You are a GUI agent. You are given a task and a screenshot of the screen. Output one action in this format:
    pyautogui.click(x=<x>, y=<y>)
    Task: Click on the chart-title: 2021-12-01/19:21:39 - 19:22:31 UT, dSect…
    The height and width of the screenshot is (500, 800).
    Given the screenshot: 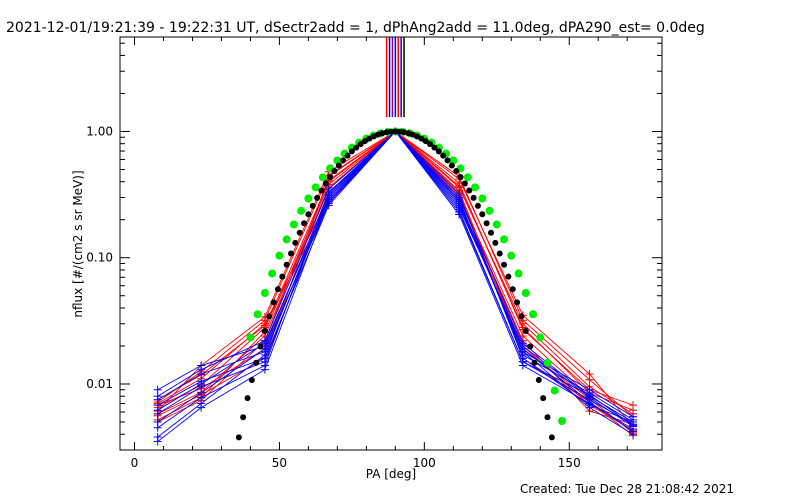 What is the action you would take?
    pyautogui.click(x=355, y=28)
    